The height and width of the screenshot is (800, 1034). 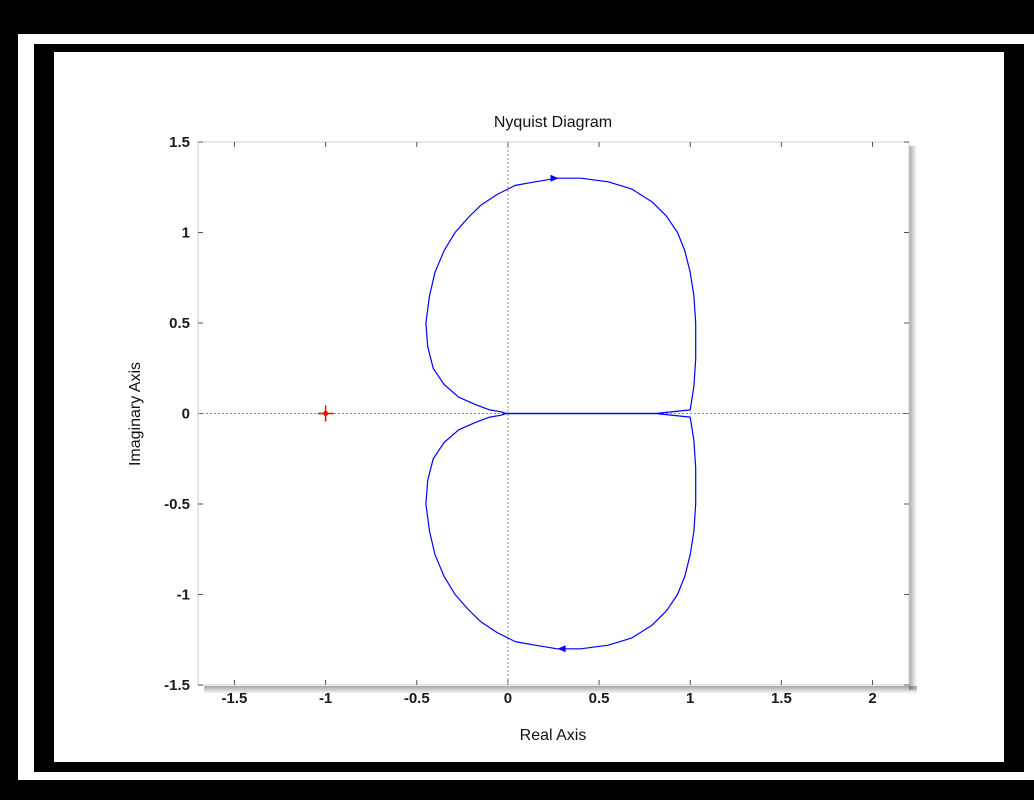 I want to click on markers, so click(x=441, y=413).